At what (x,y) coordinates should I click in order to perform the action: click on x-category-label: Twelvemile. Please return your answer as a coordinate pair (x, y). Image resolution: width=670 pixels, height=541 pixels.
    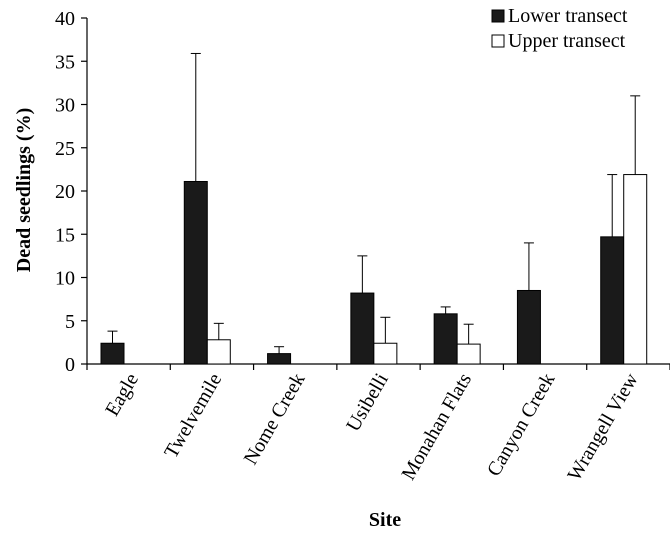
    Looking at the image, I should click on (193, 415).